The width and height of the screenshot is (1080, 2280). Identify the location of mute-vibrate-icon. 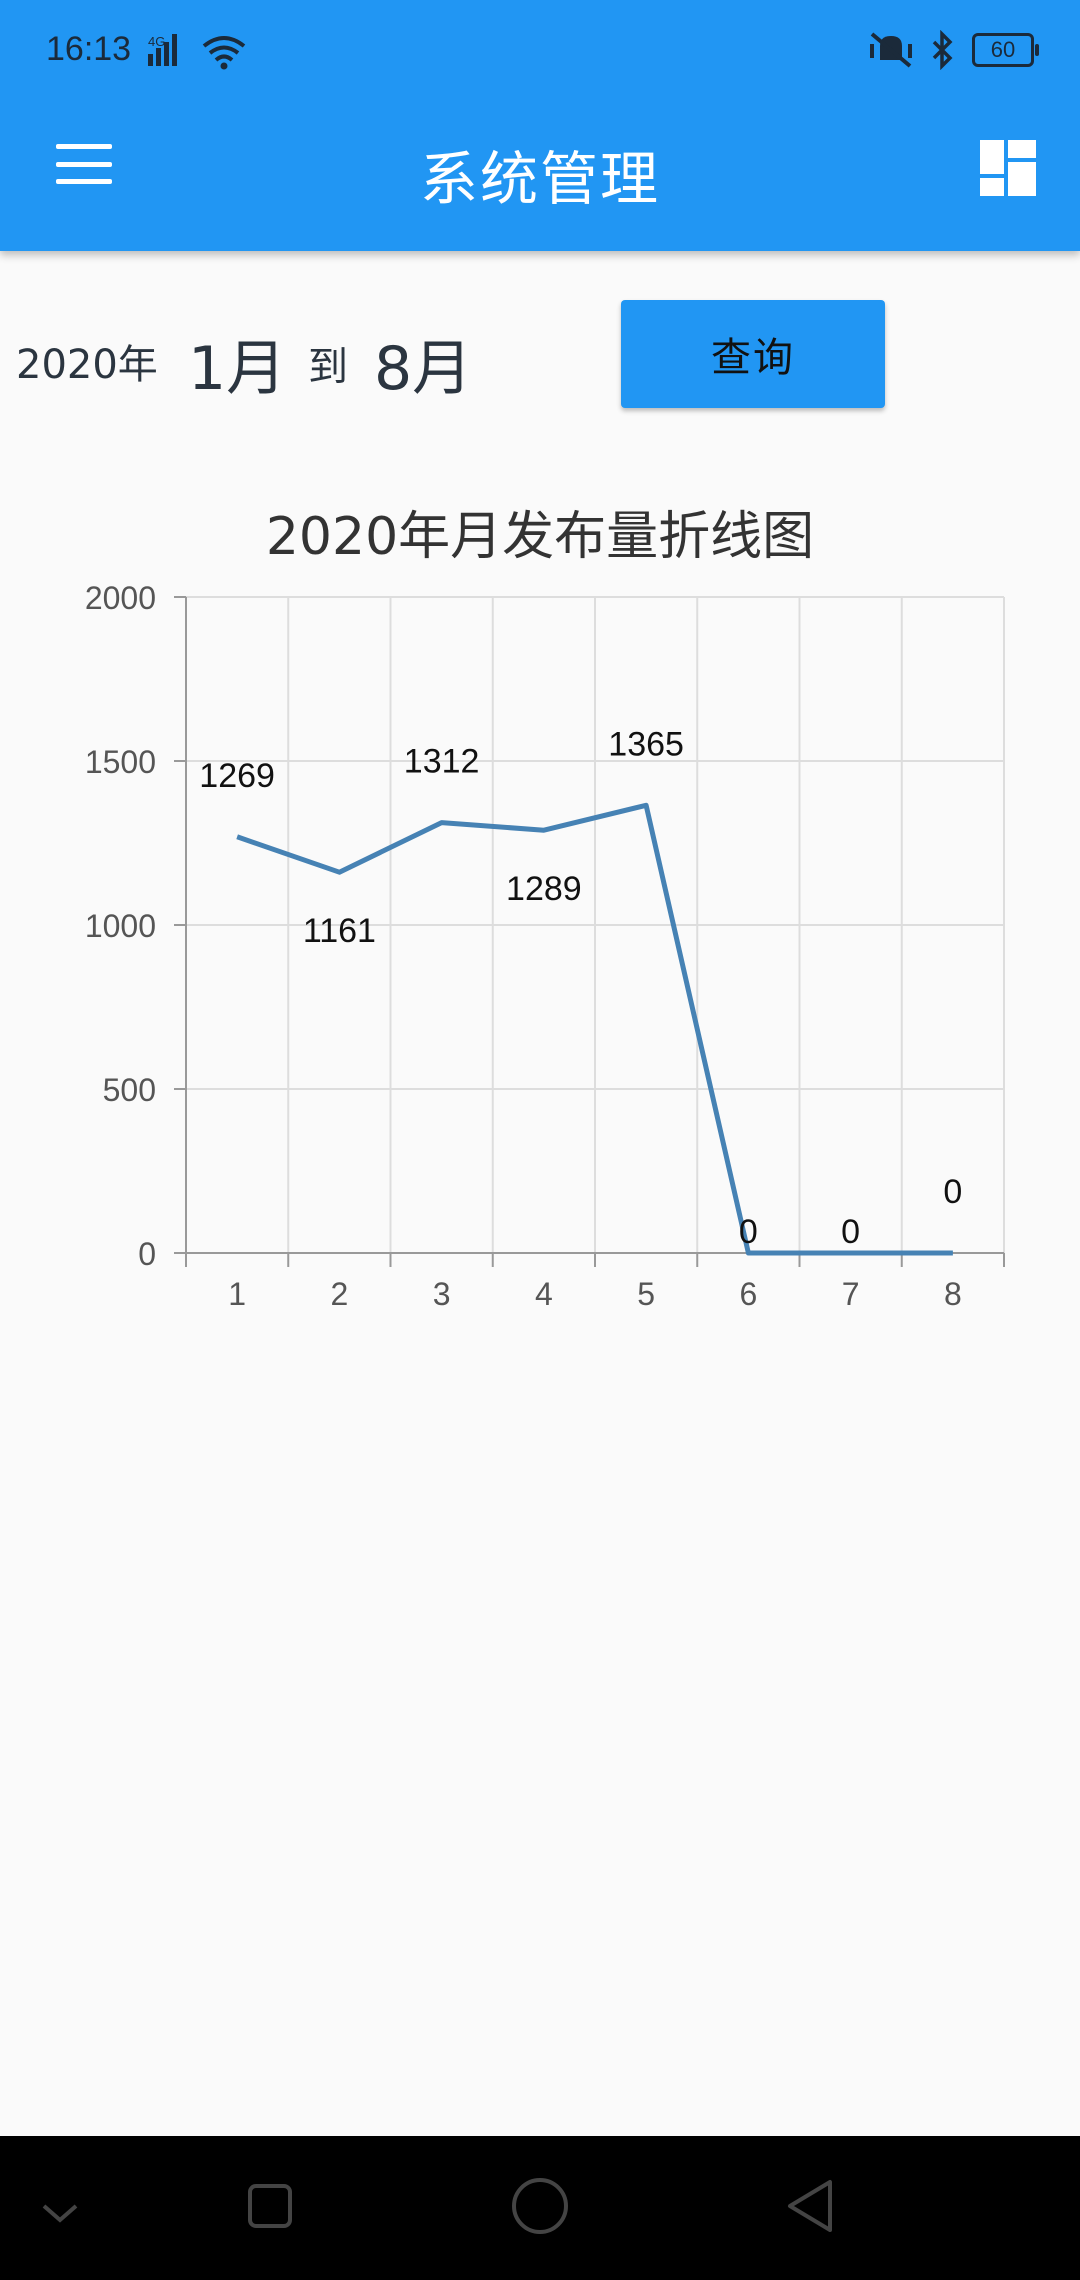
(891, 50).